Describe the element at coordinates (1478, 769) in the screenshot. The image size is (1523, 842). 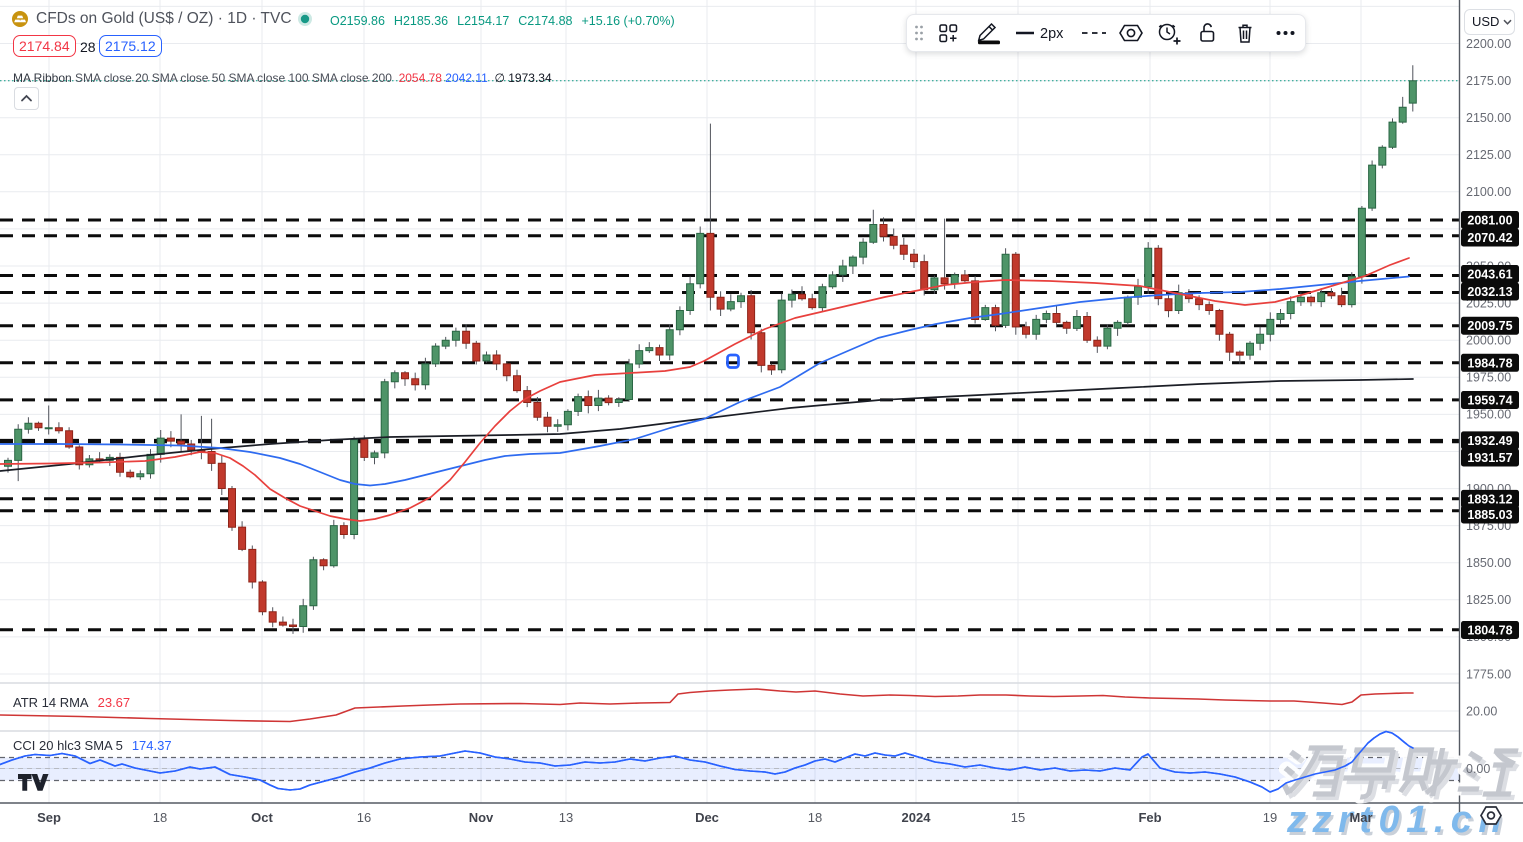
I see `svg-text: 0.00` at that location.